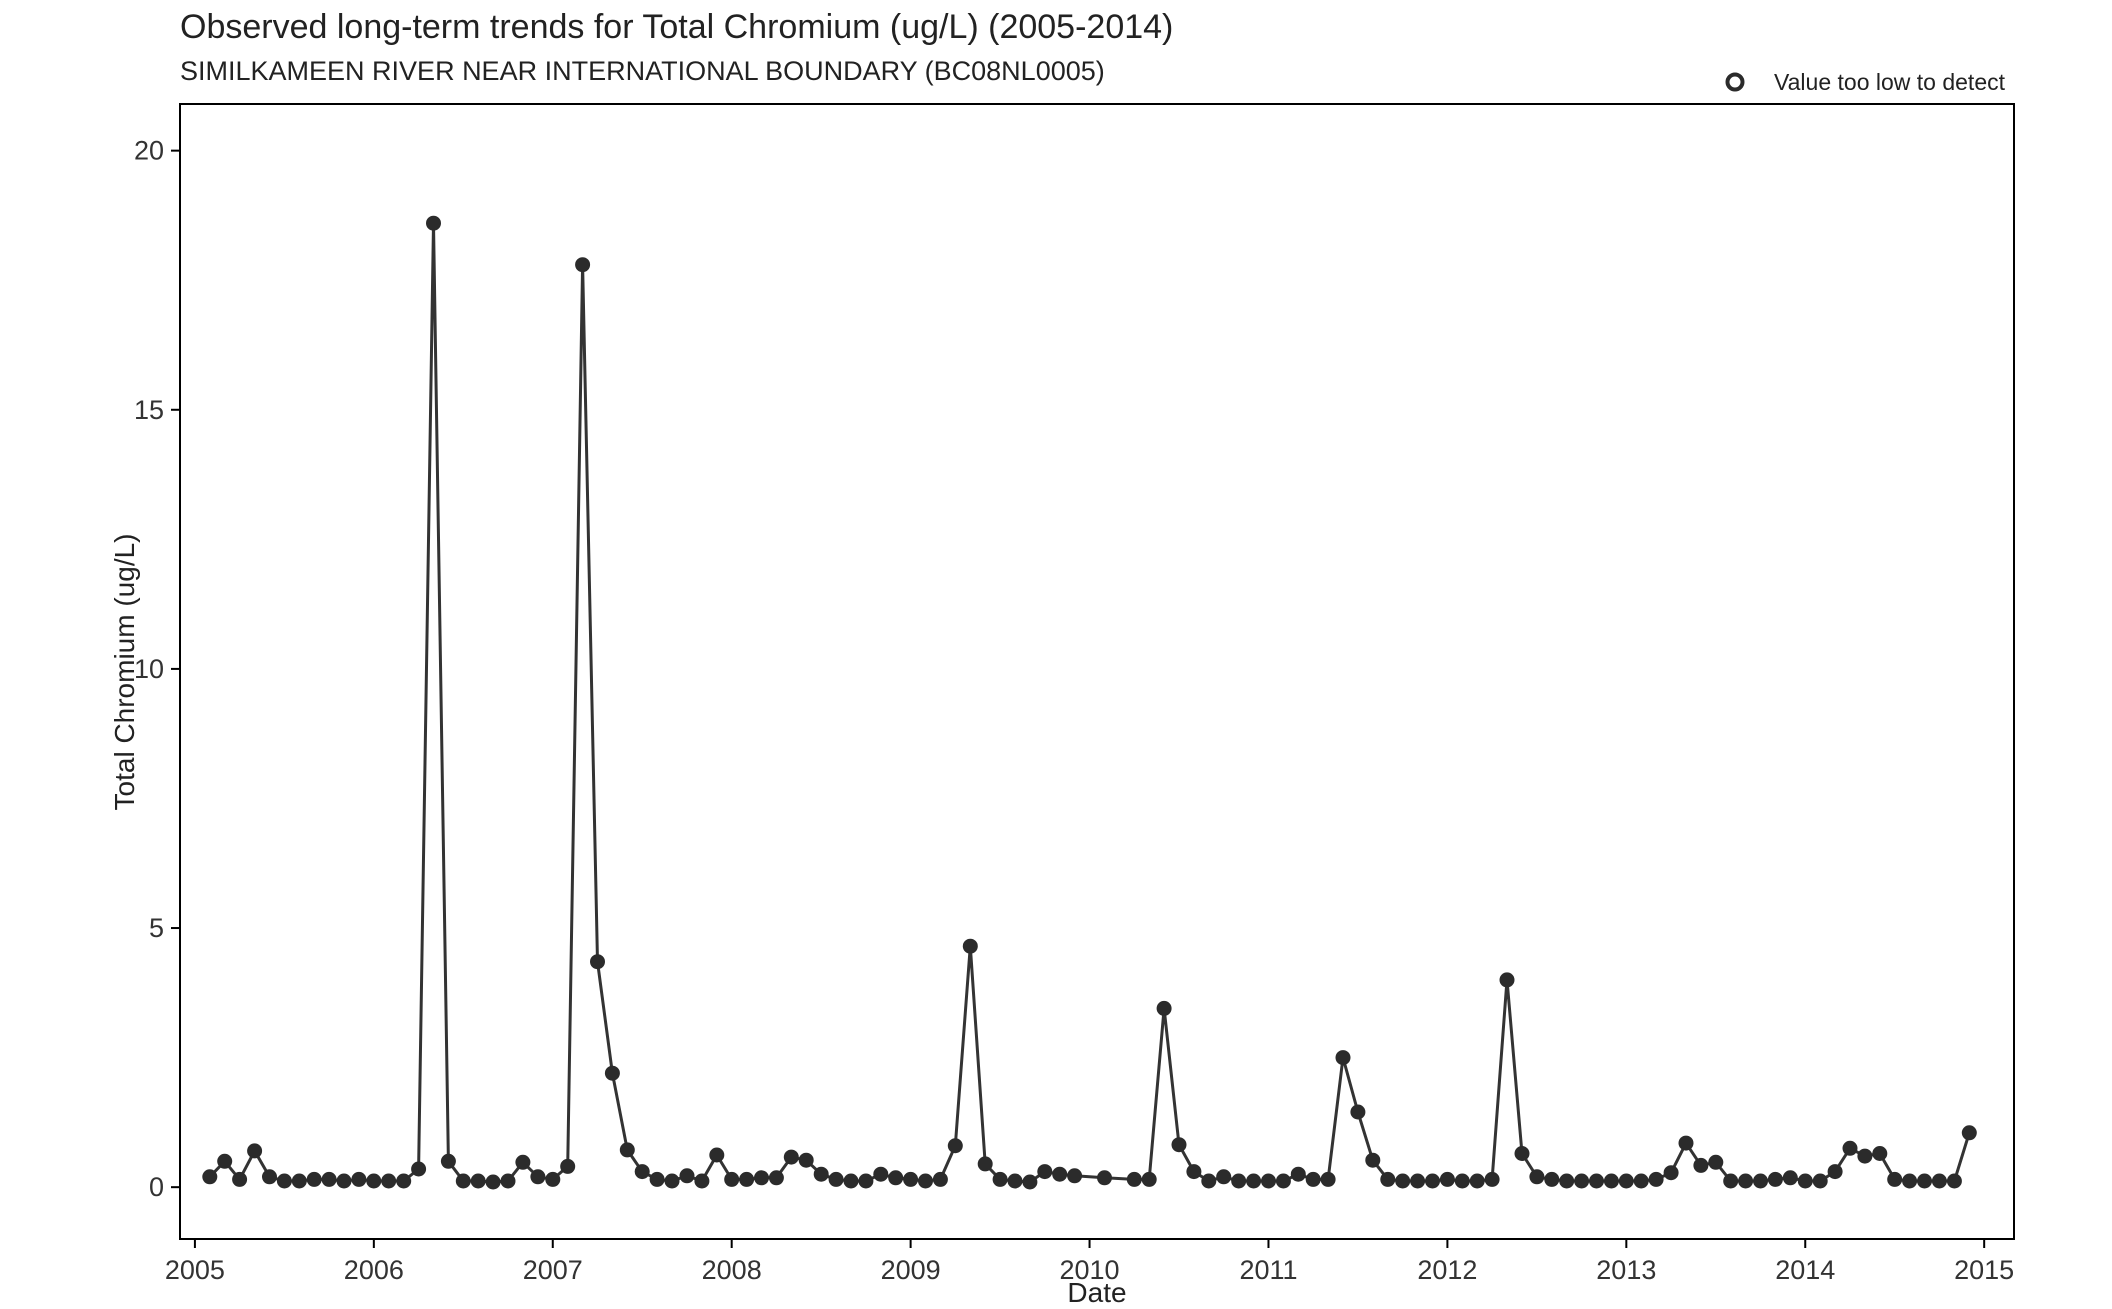 This screenshot has height=1309, width=2112. What do you see at coordinates (1805, 1270) in the screenshot?
I see `x-tick-label: 2014` at bounding box center [1805, 1270].